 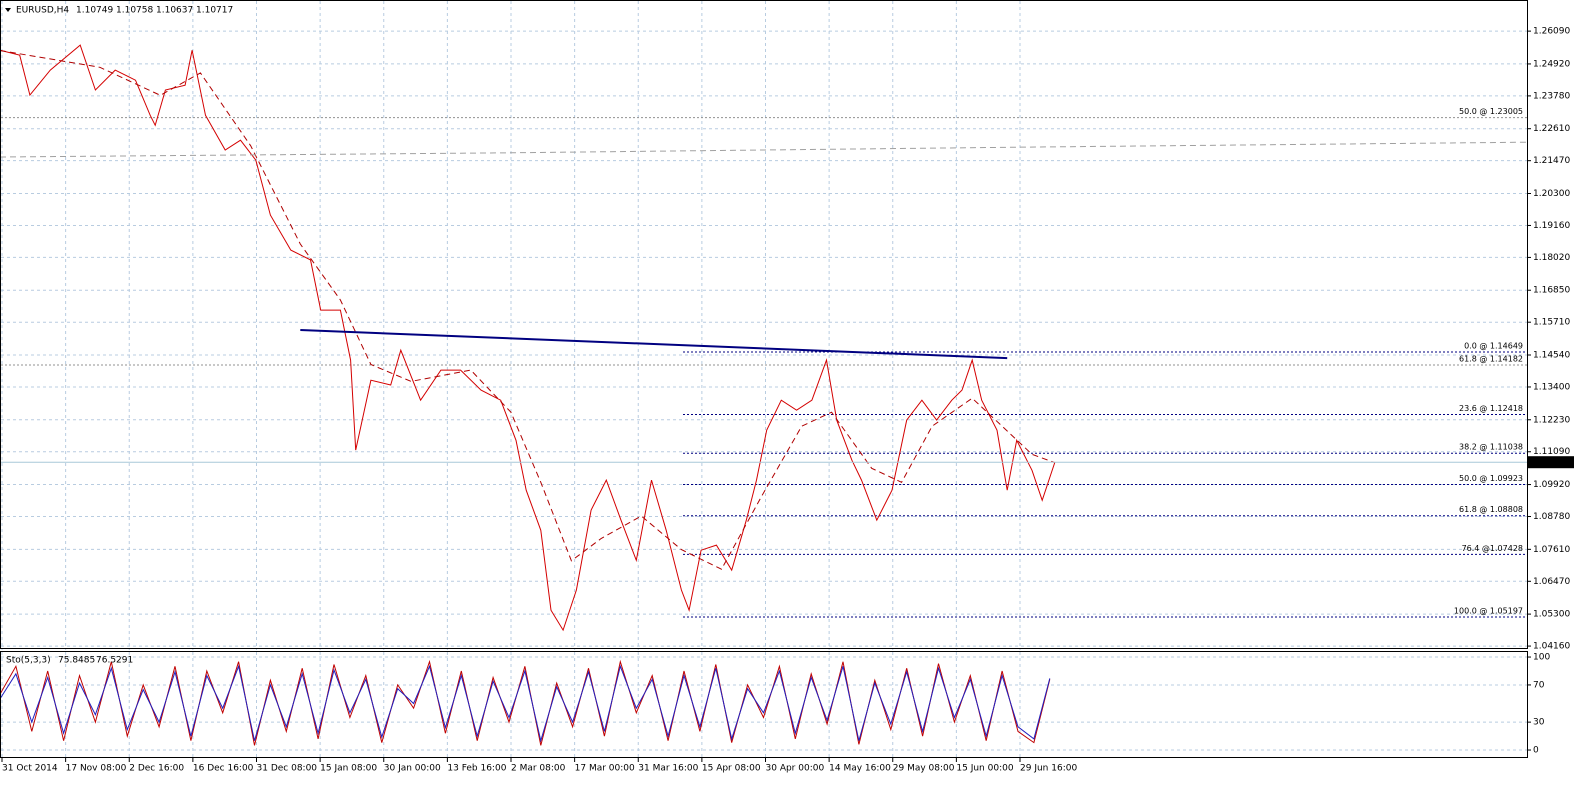 What do you see at coordinates (1551, 64) in the screenshot?
I see `y-tick-label: 1.24920` at bounding box center [1551, 64].